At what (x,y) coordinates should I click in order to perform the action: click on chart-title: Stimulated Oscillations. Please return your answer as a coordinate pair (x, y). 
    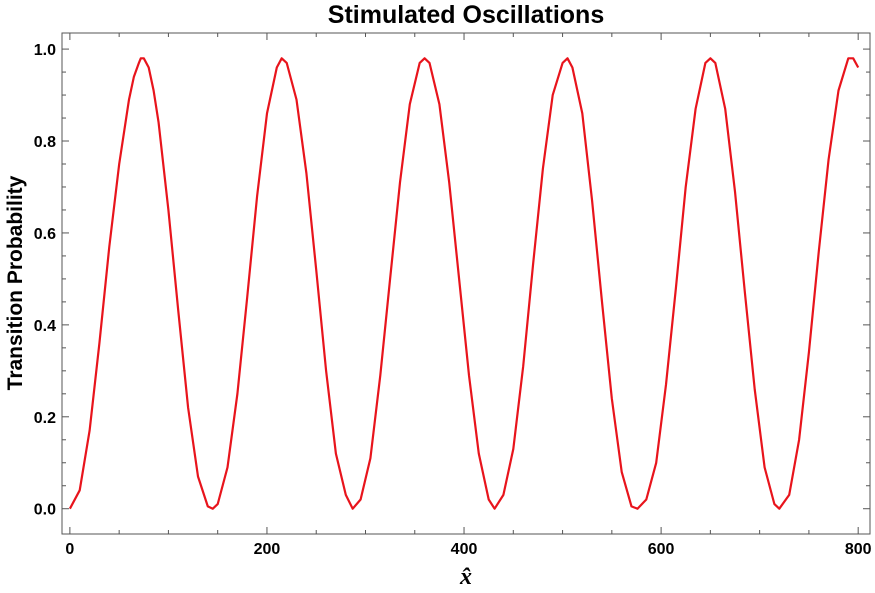
    Looking at the image, I should click on (466, 15).